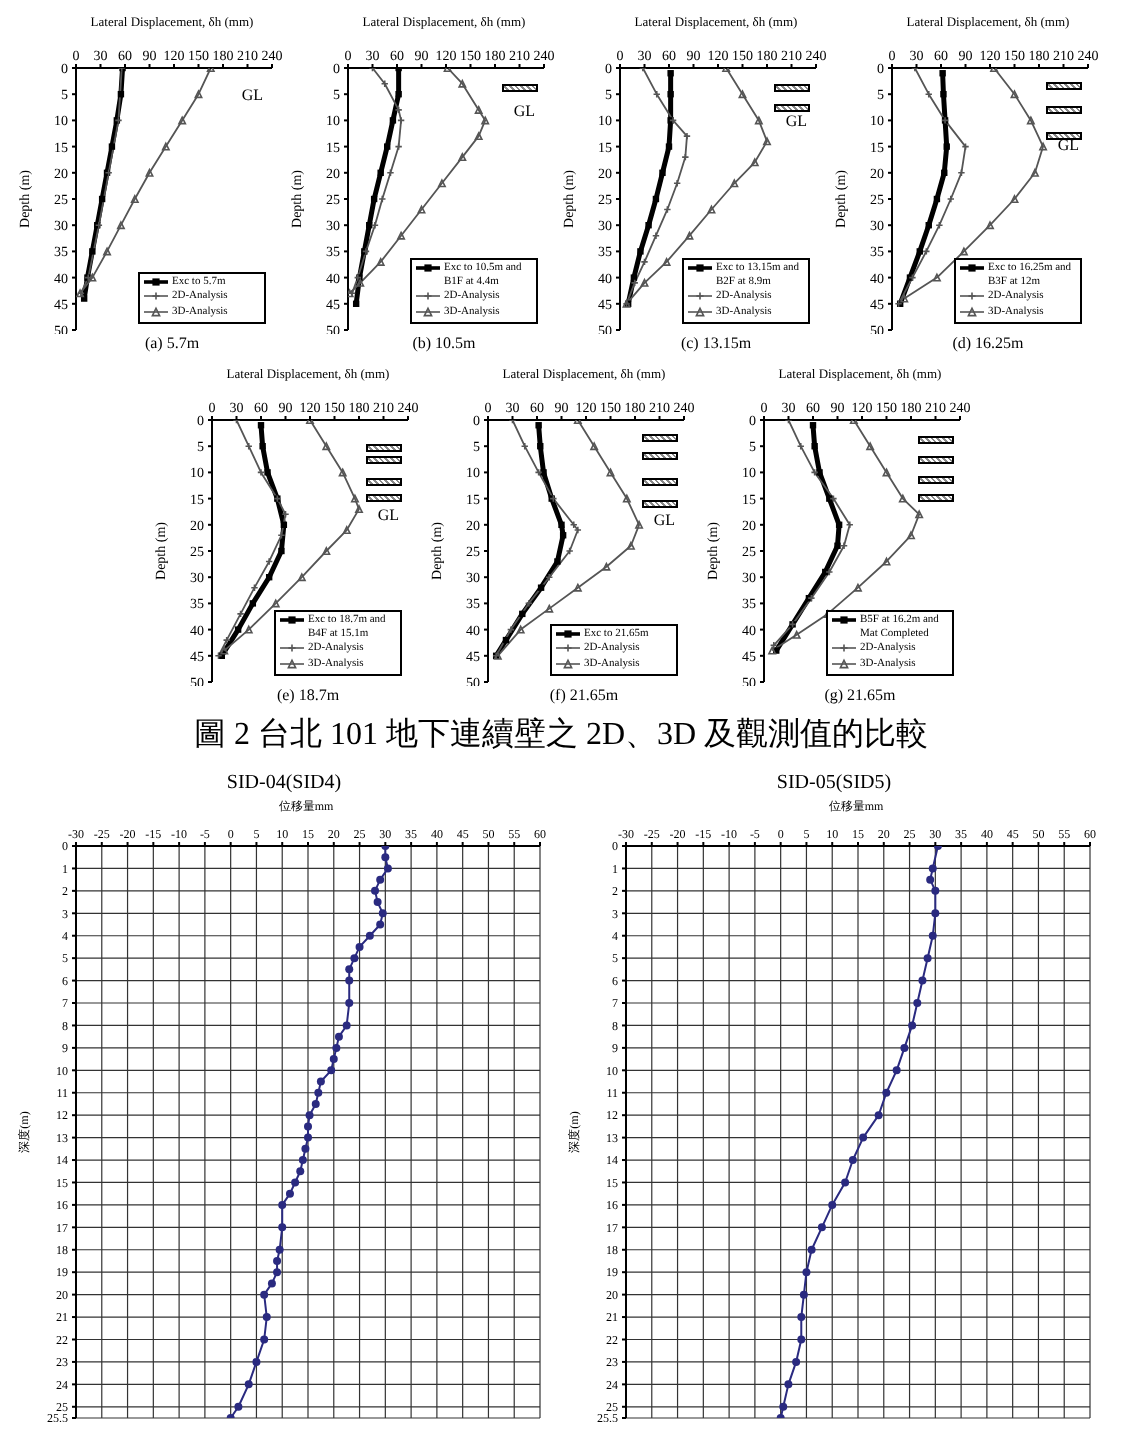  What do you see at coordinates (284, 785) in the screenshot?
I see `chart-title: SID-04(SID4)` at bounding box center [284, 785].